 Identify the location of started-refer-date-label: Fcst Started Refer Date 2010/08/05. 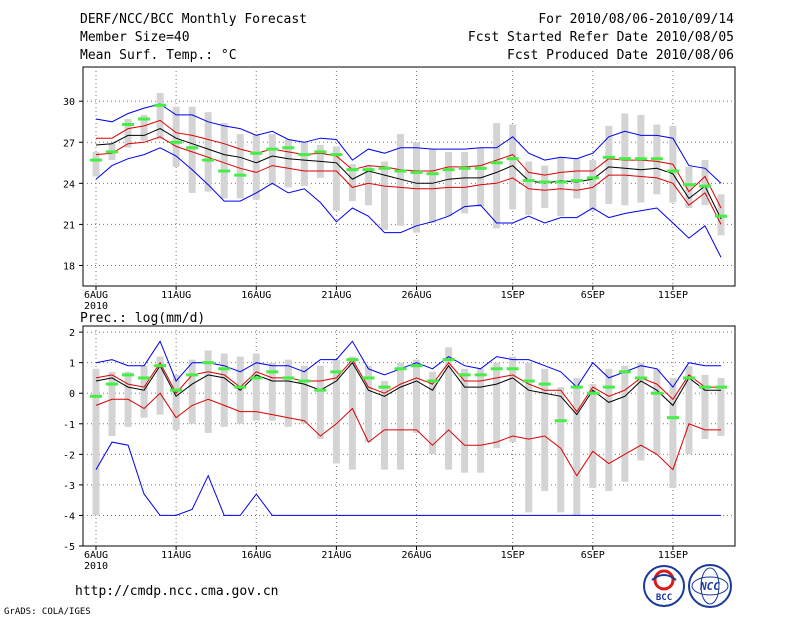
(601, 37).